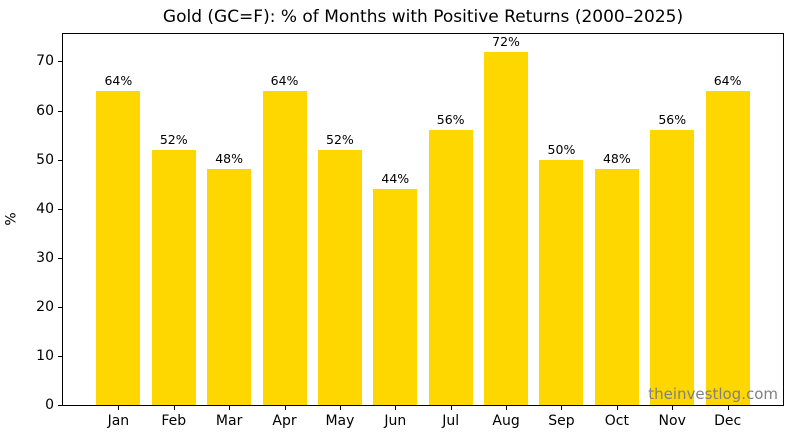  What do you see at coordinates (45, 306) in the screenshot?
I see `y-tick-label: 20` at bounding box center [45, 306].